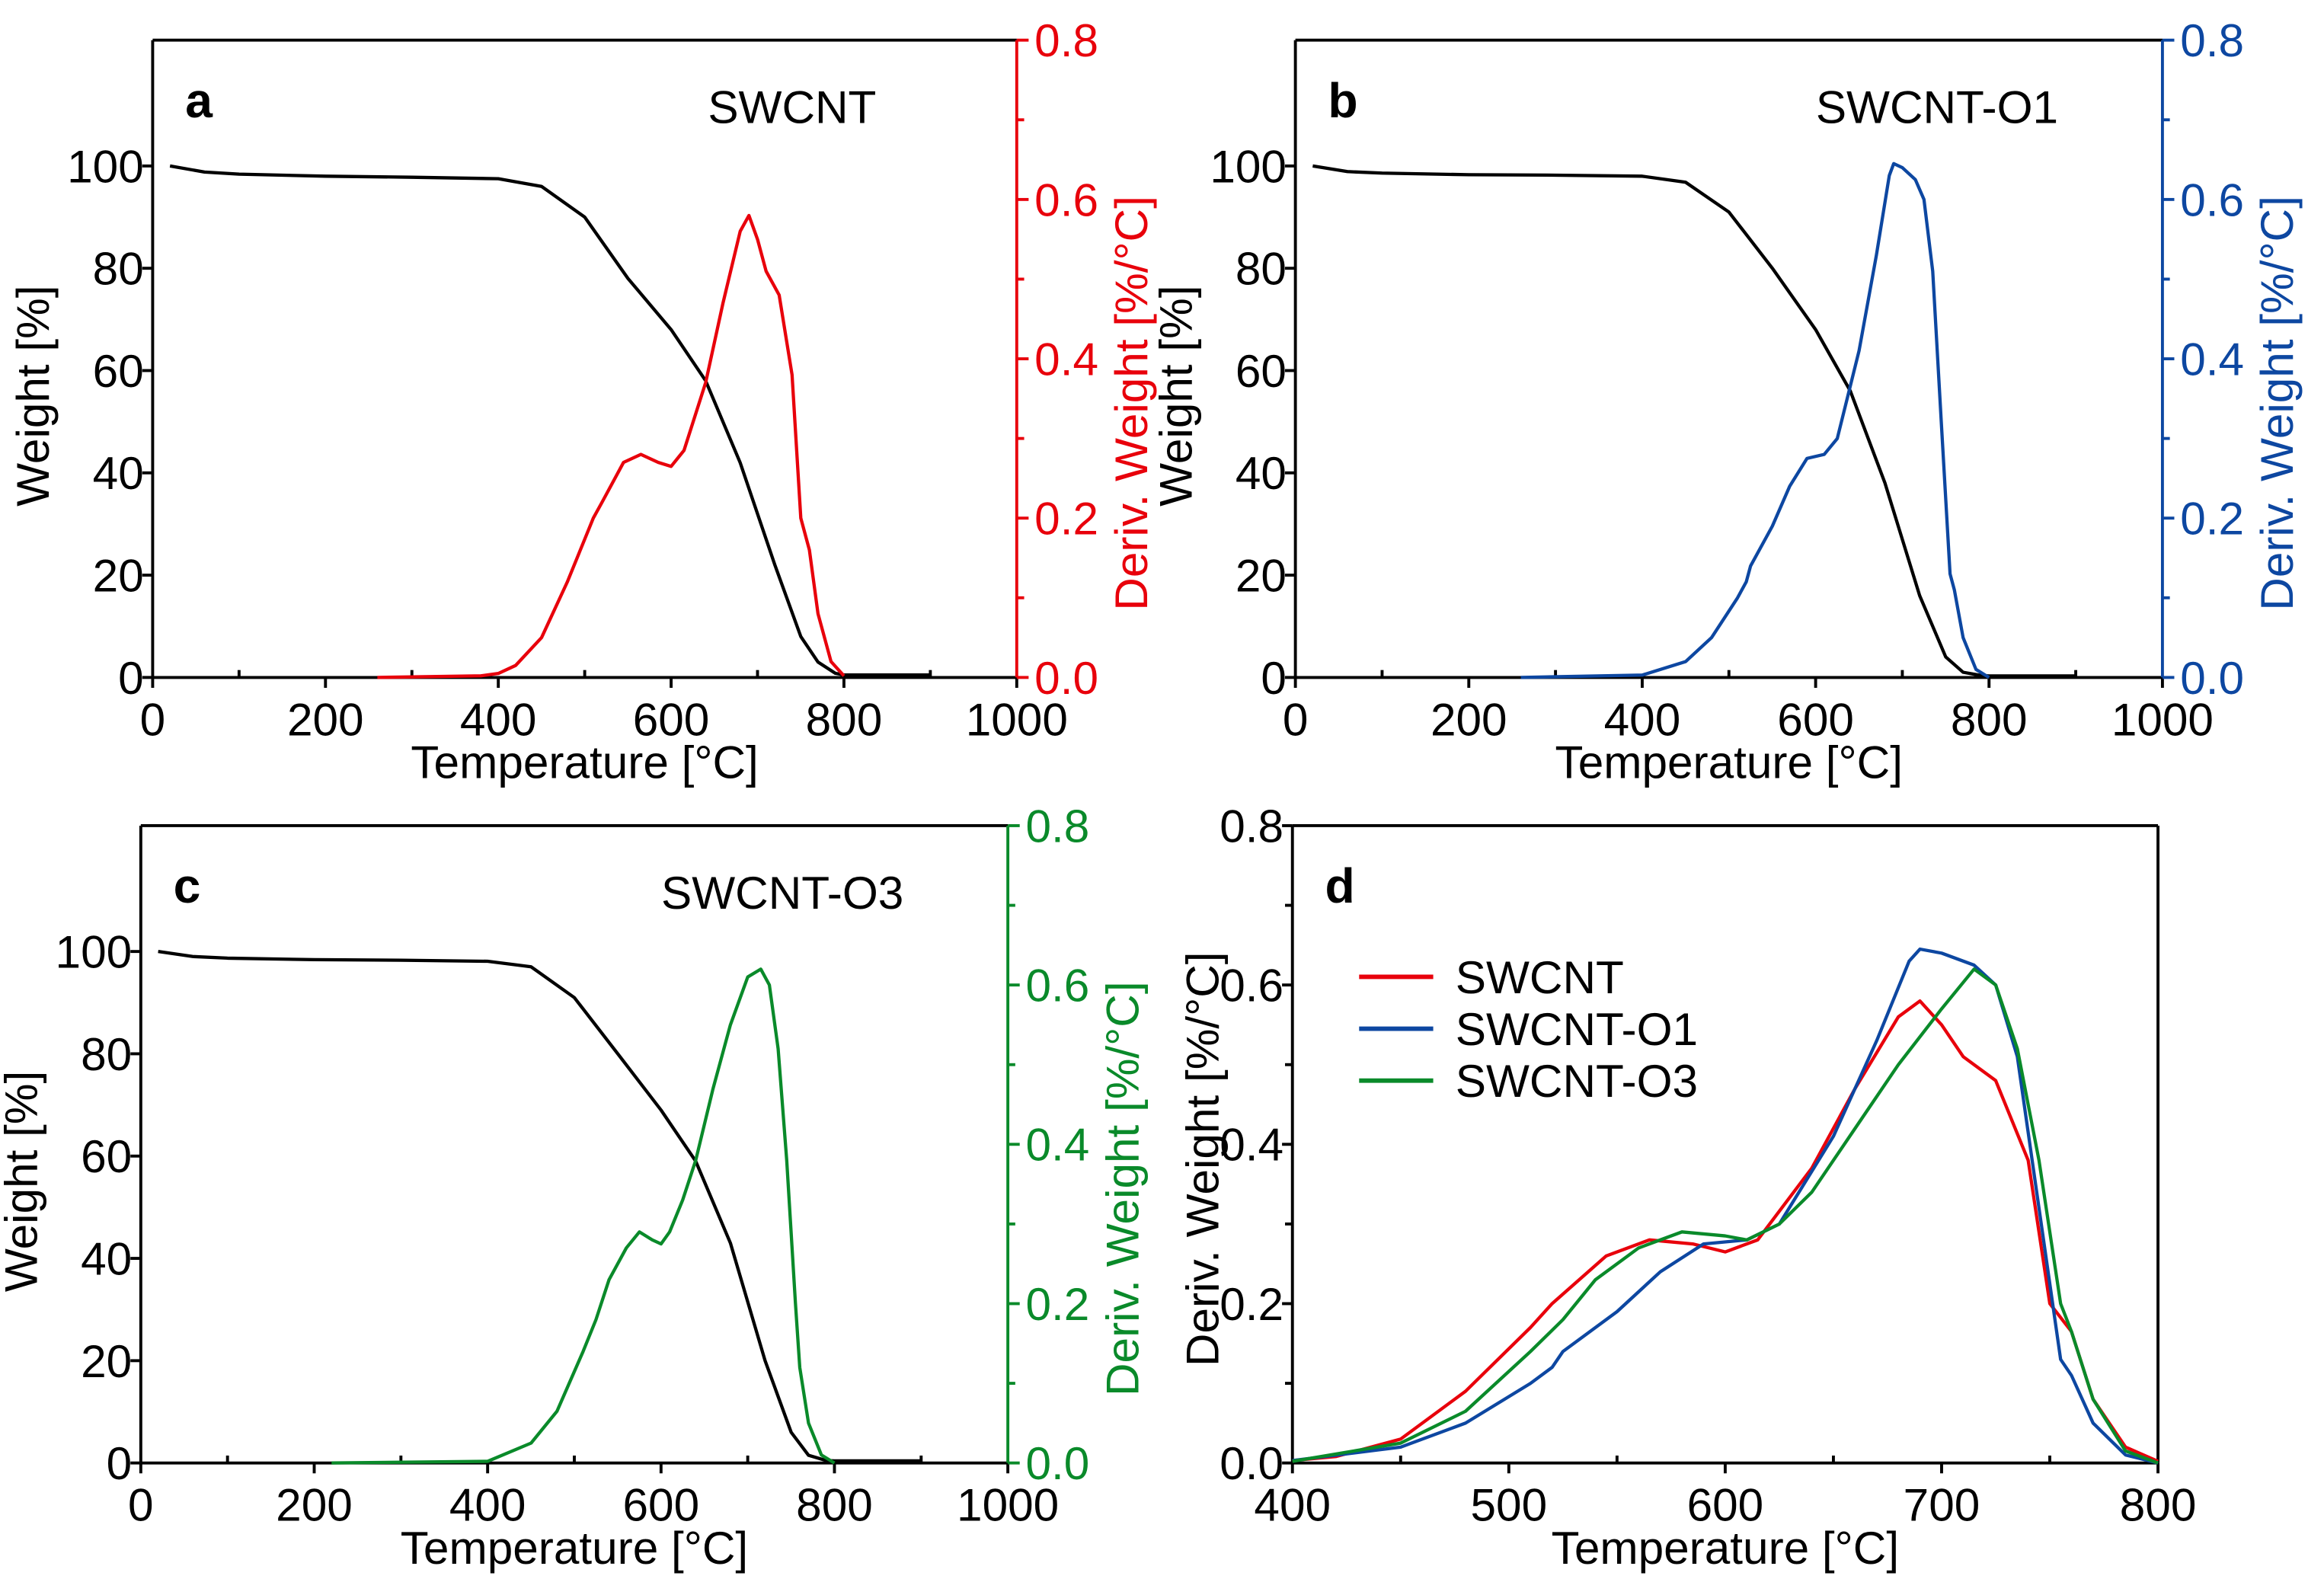 The width and height of the screenshot is (2324, 1595). Describe the element at coordinates (1509, 1505) in the screenshot. I see `x-tick-label: 500` at that location.